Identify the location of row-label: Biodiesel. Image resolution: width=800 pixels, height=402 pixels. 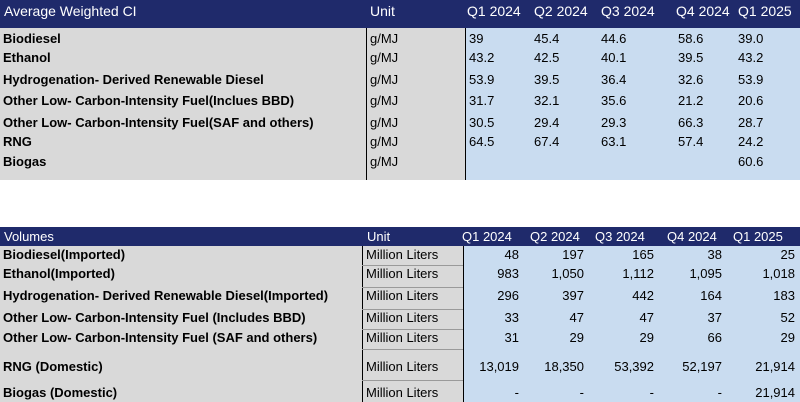
(32, 38).